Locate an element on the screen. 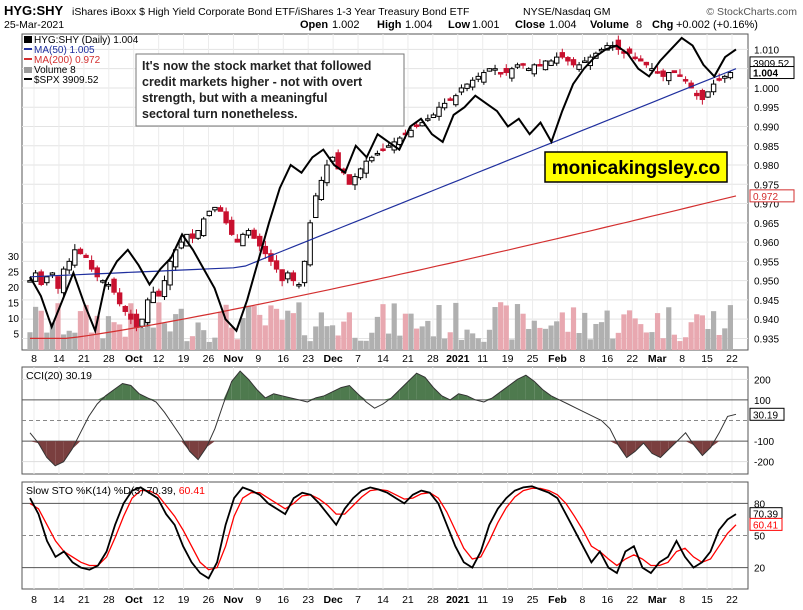 The height and width of the screenshot is (610, 803). annotation-line-1: It's now the stock market that followed is located at coordinates (256, 66).